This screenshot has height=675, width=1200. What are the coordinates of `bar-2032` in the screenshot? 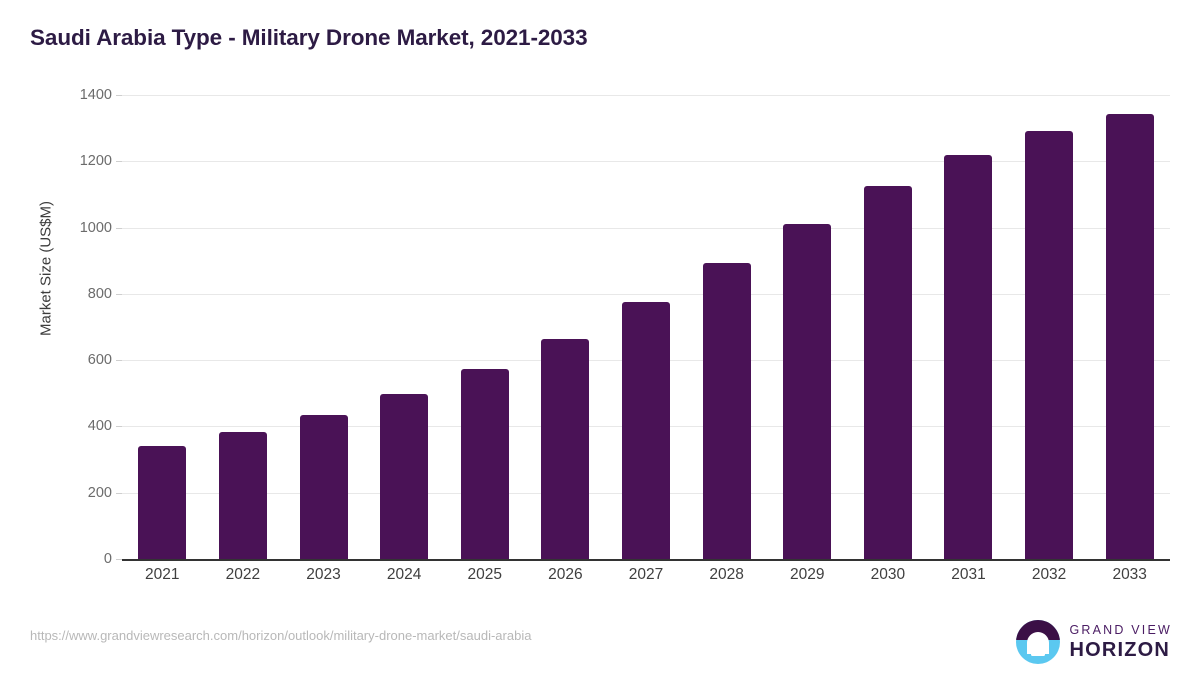 It's located at (1049, 345).